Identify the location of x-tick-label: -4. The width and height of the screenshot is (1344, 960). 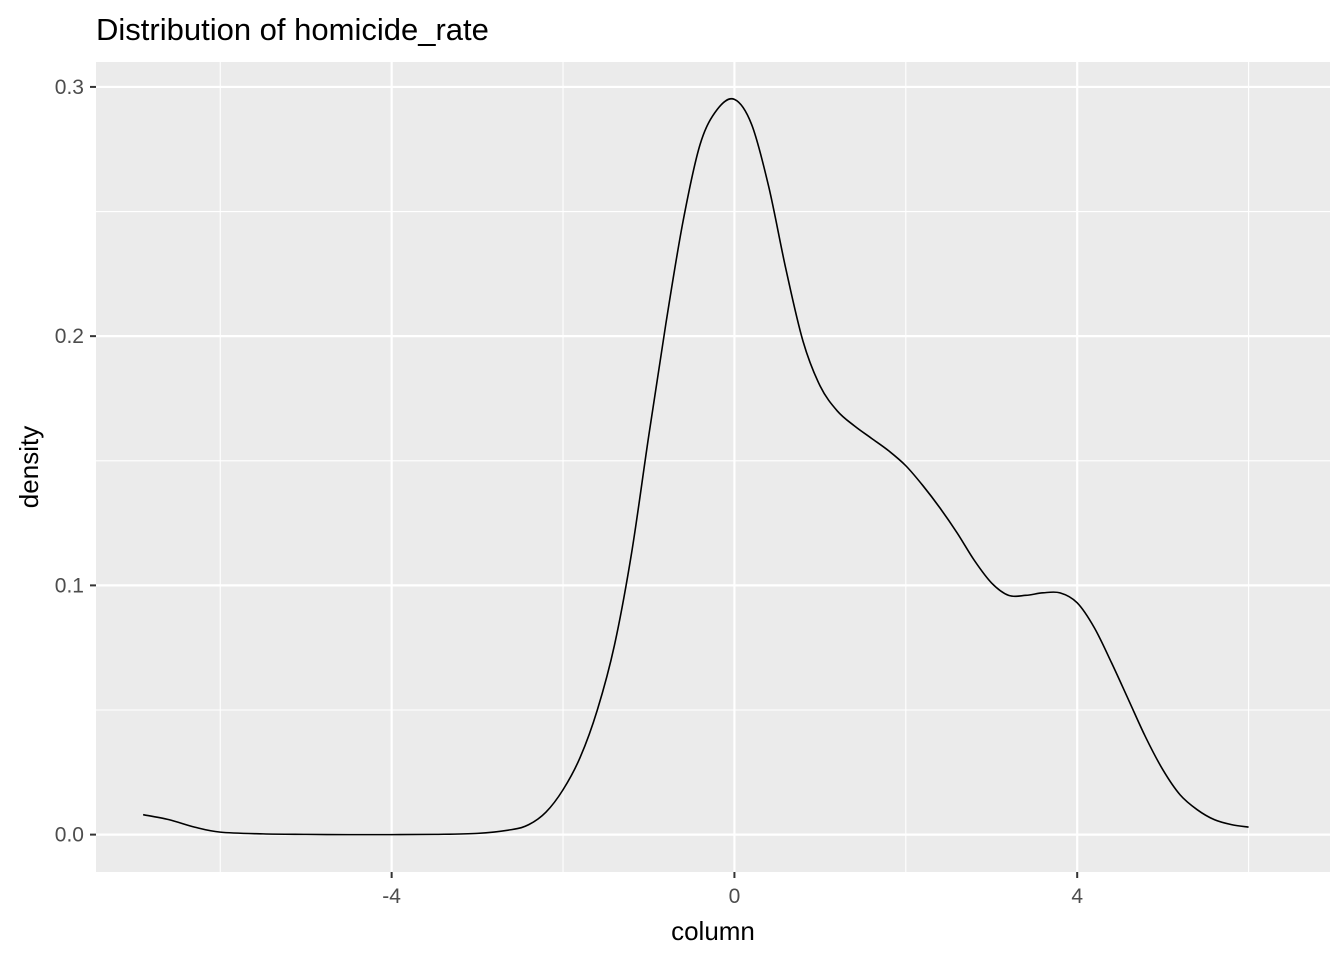
(391, 896).